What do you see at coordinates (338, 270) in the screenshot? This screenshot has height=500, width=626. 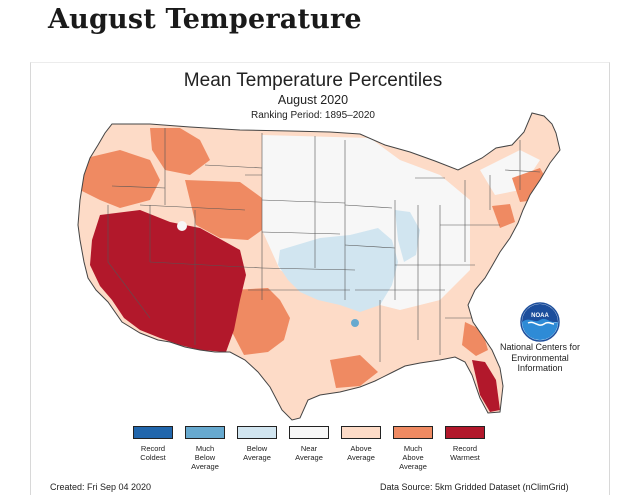 I see `below-average-region` at bounding box center [338, 270].